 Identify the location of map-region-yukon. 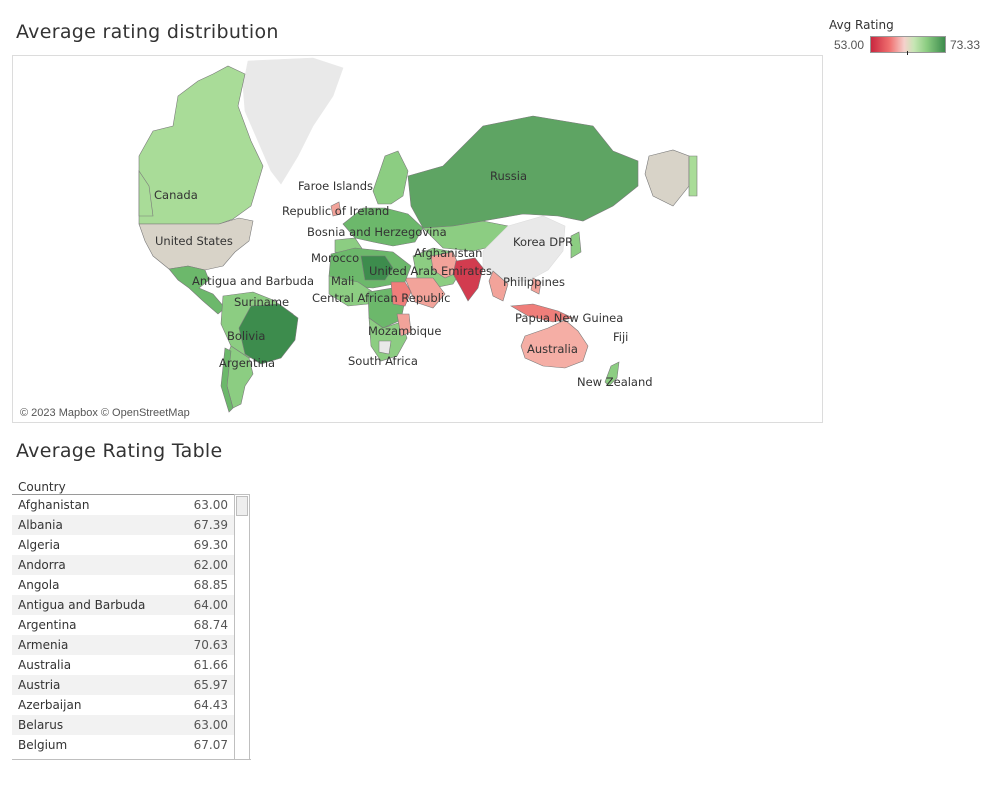
(693, 176).